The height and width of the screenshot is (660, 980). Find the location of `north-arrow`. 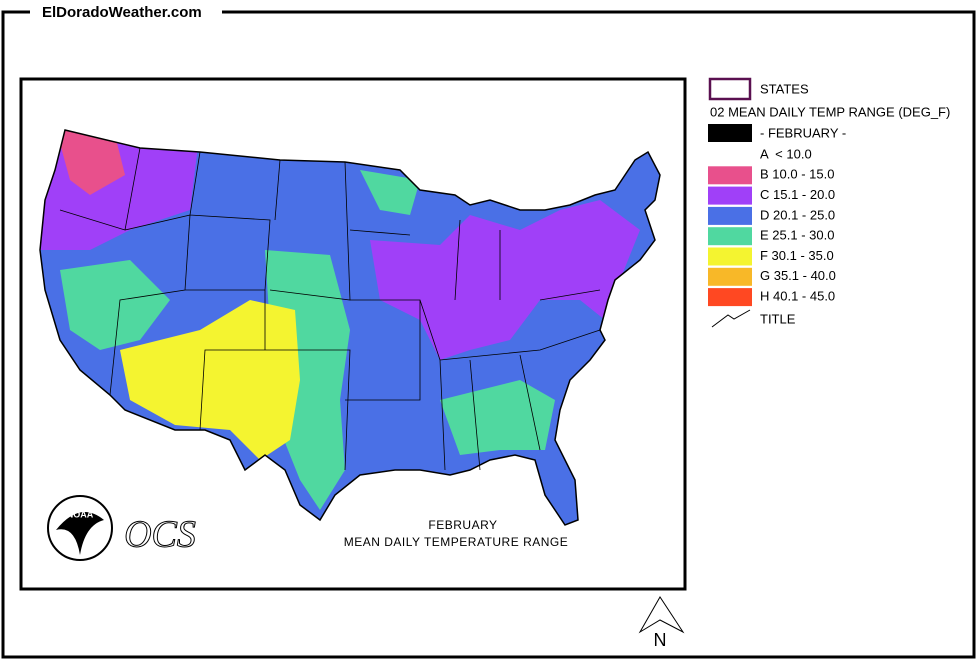

north-arrow is located at coordinates (661, 615).